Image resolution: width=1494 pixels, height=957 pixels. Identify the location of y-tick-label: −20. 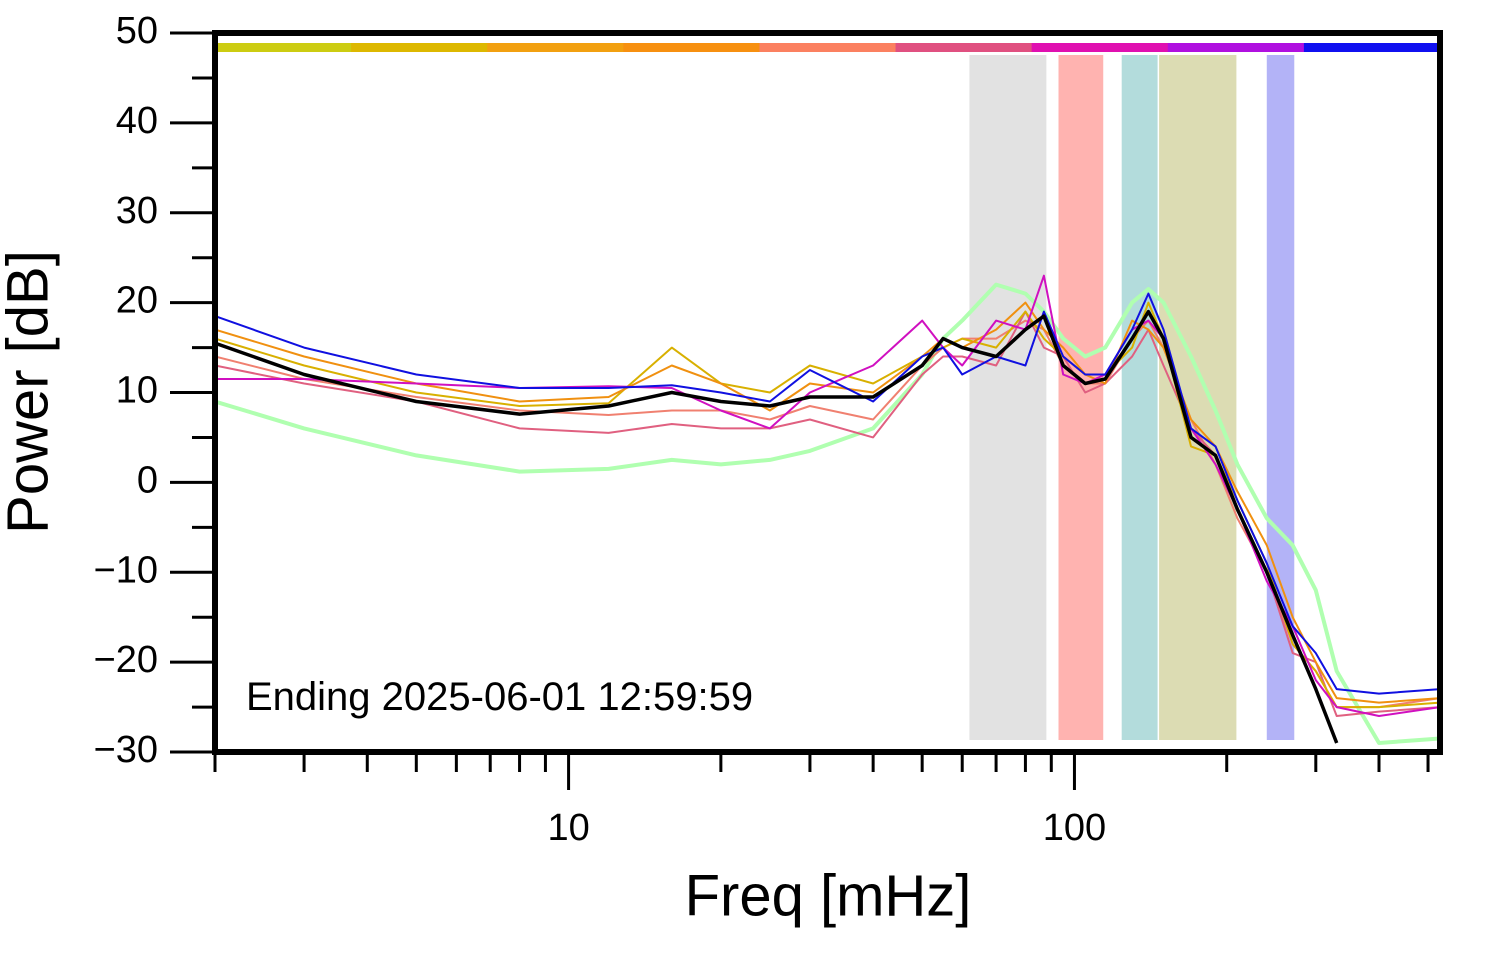
(126, 660).